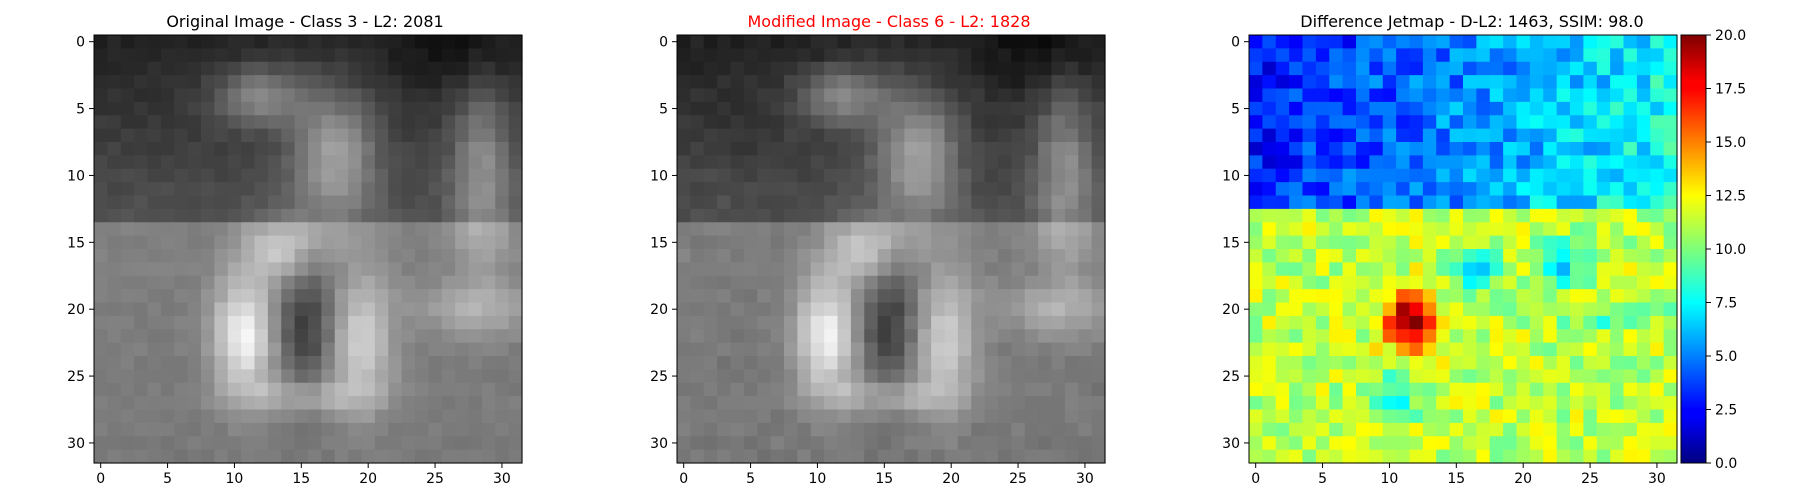  Describe the element at coordinates (80, 43) in the screenshot. I see `y-tick-label: 0` at that location.